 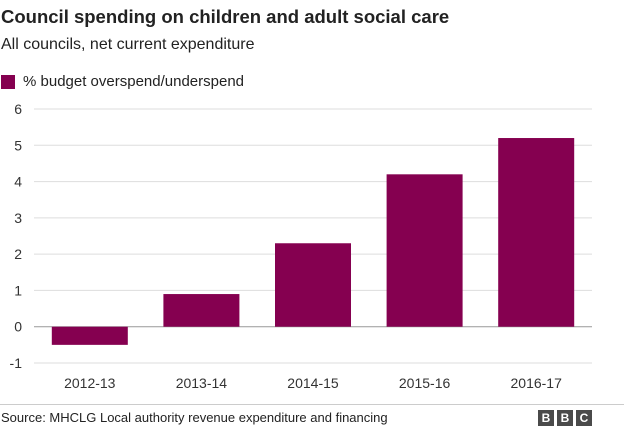 What do you see at coordinates (18, 182) in the screenshot?
I see `y-tick-label: 4` at bounding box center [18, 182].